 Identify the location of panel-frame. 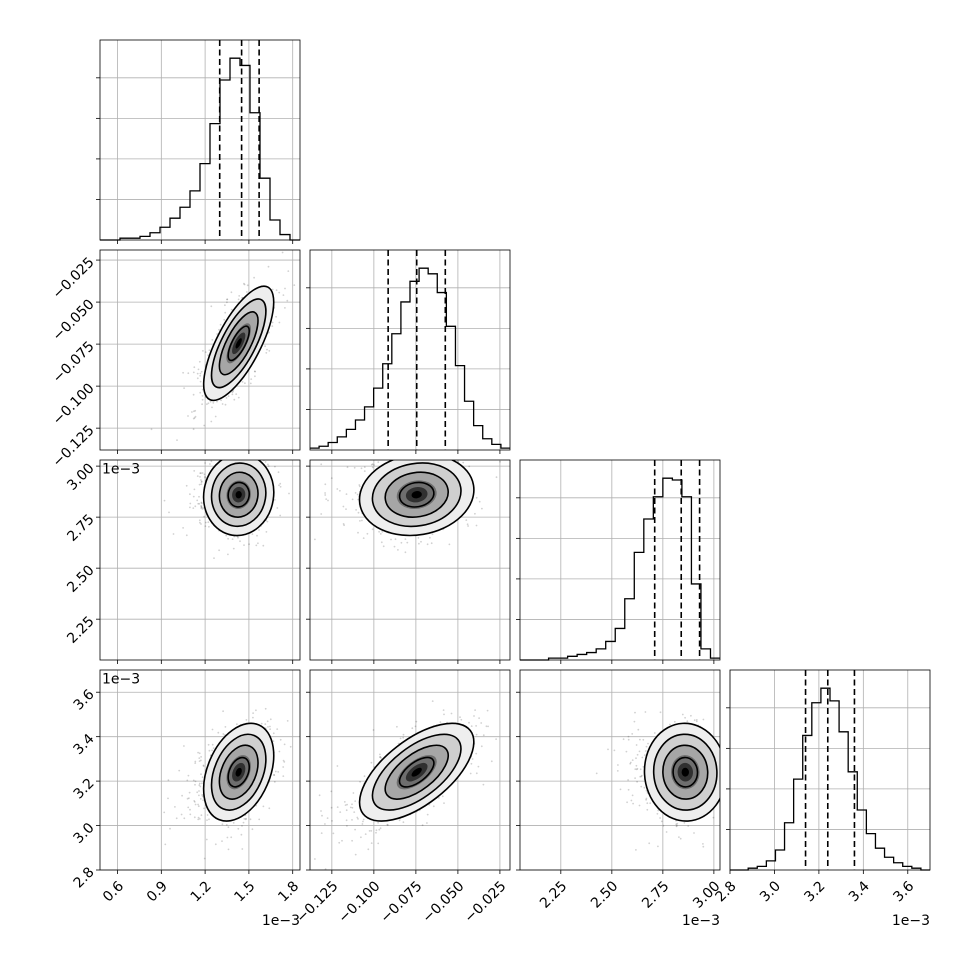
(830, 770).